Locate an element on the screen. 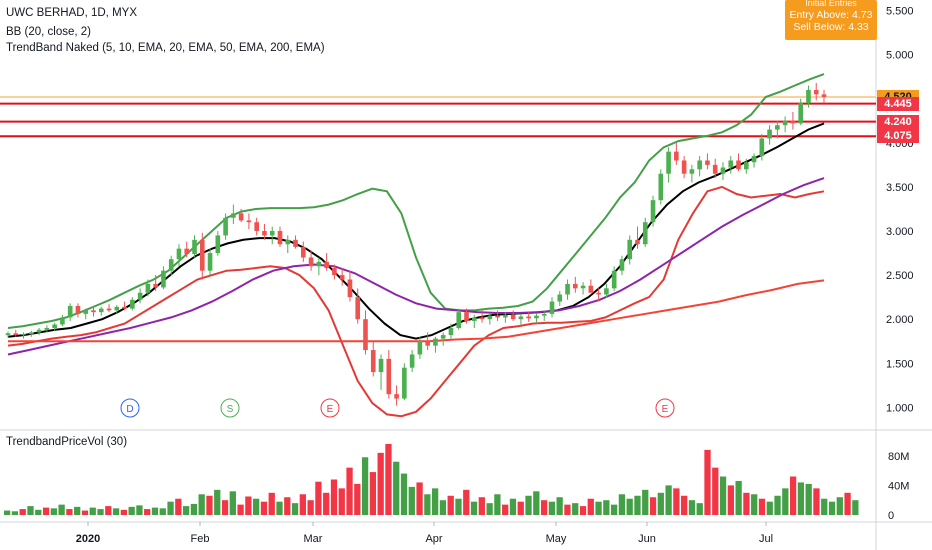 Image resolution: width=932 pixels, height=550 pixels. event-marker-label: D is located at coordinates (129, 409).